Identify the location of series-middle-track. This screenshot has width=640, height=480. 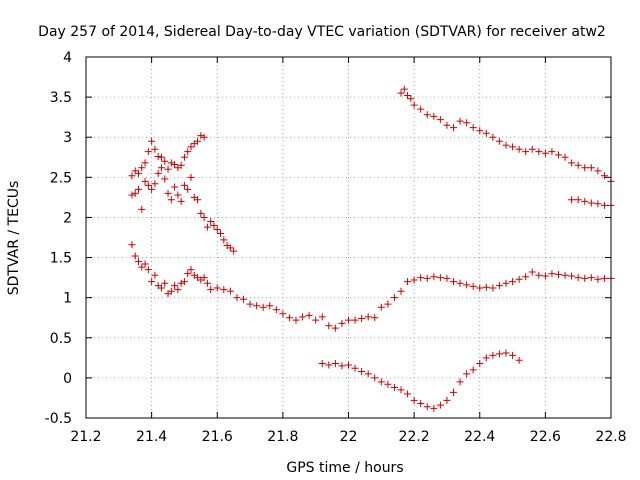
(371, 286).